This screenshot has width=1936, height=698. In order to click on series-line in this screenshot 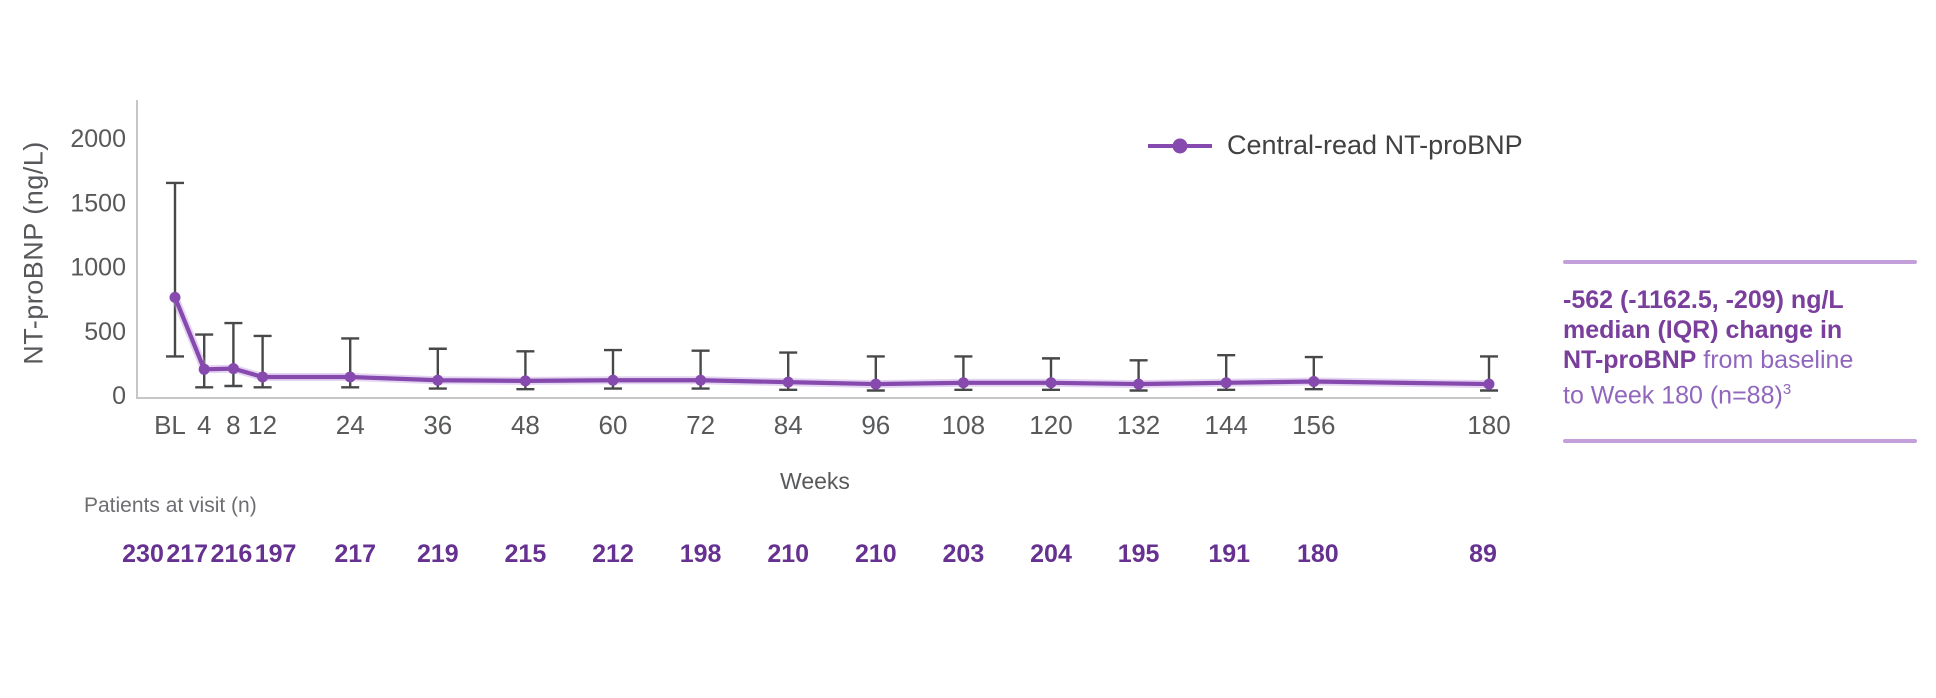, I will do `click(831, 341)`.